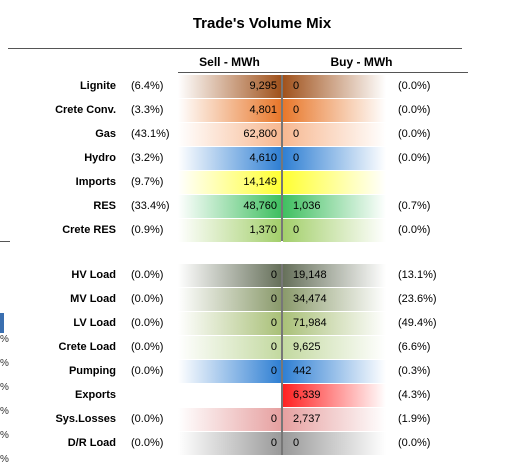 The image size is (524, 469). Describe the element at coordinates (105, 134) in the screenshot. I see `row-label: Gas` at that location.